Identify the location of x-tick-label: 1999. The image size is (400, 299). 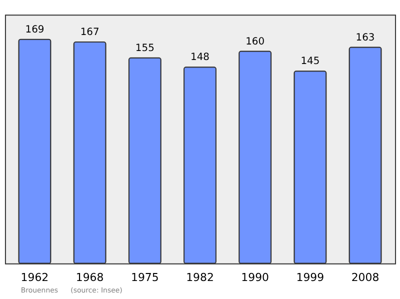
(310, 277).